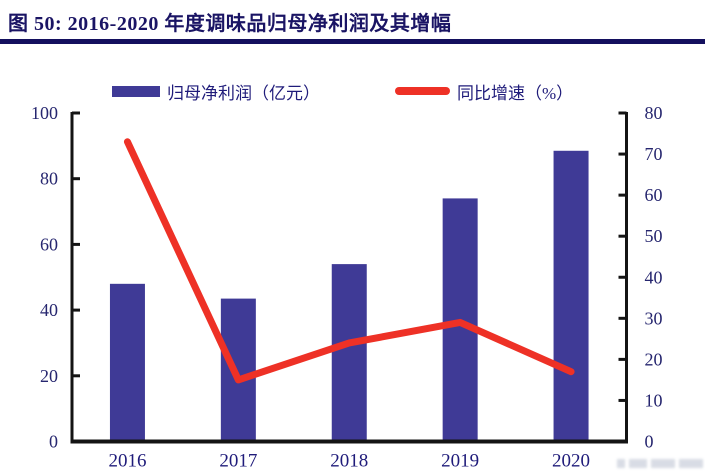  Describe the element at coordinates (49, 244) in the screenshot. I see `left-axis-tick-label: 60` at that location.